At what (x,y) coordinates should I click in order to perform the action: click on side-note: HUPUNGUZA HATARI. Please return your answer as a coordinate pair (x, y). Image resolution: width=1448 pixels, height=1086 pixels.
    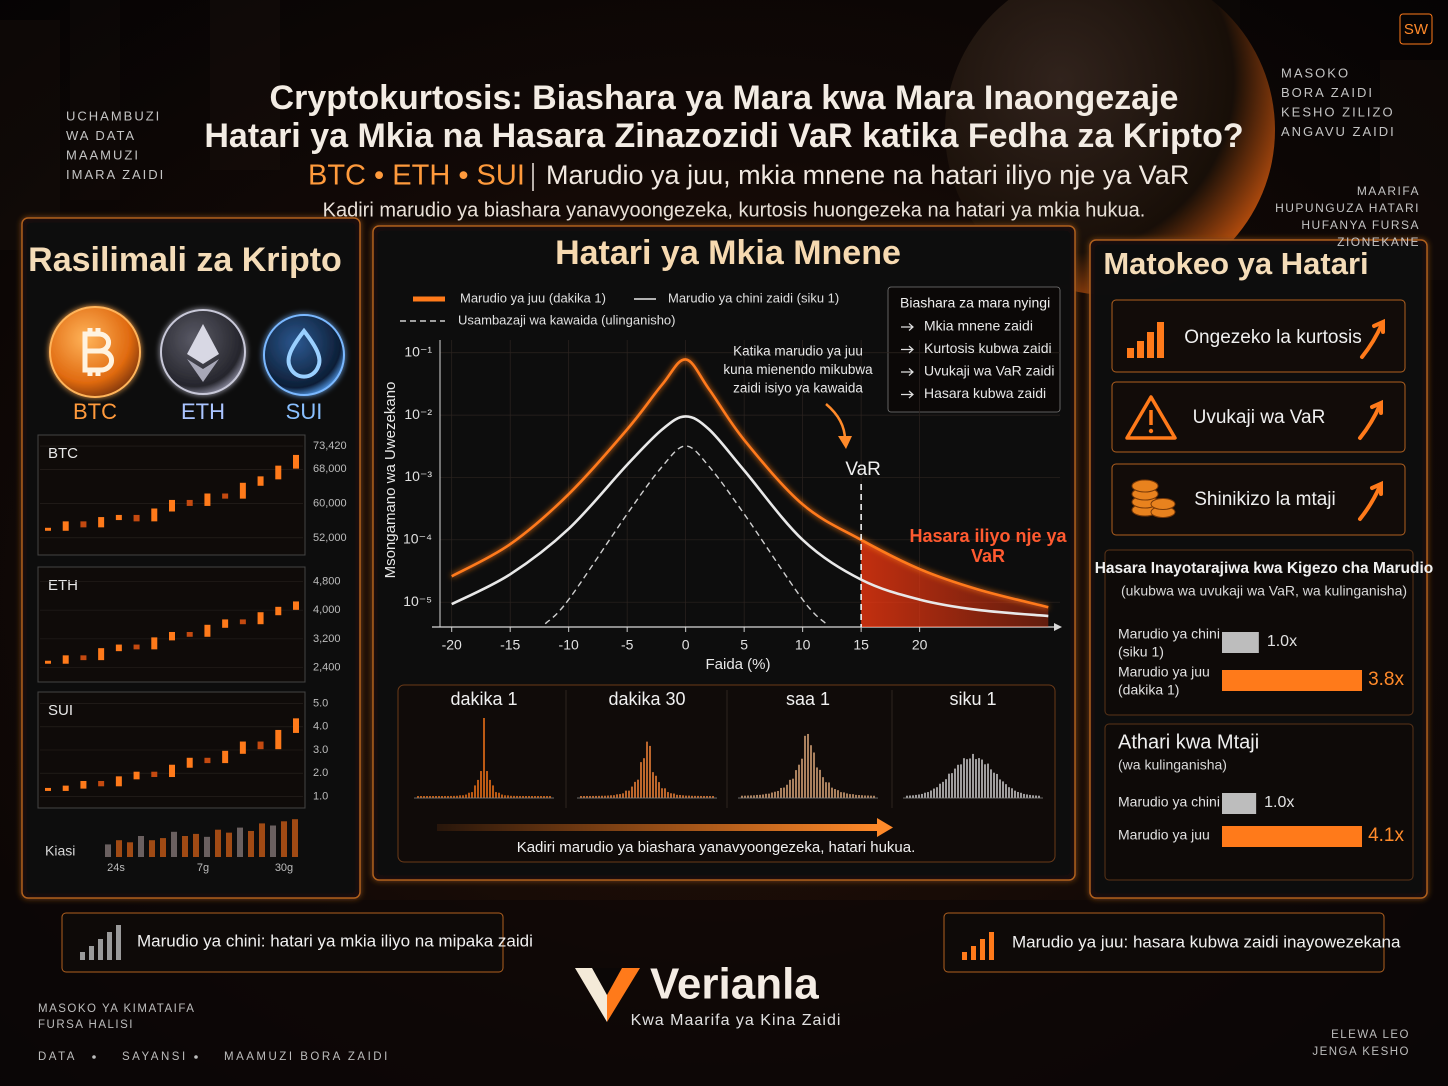
    Looking at the image, I should click on (1347, 208).